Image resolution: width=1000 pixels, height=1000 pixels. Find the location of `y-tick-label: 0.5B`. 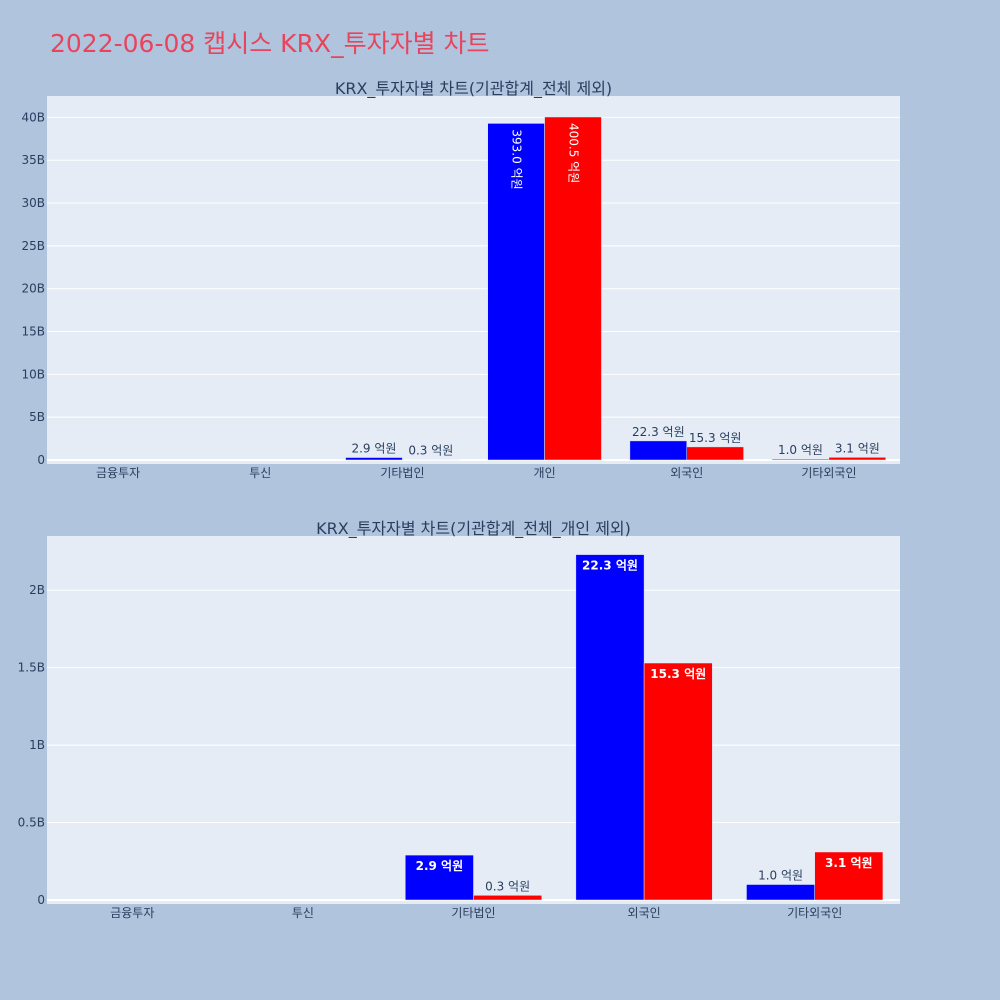

y-tick-label: 0.5B is located at coordinates (31, 823).